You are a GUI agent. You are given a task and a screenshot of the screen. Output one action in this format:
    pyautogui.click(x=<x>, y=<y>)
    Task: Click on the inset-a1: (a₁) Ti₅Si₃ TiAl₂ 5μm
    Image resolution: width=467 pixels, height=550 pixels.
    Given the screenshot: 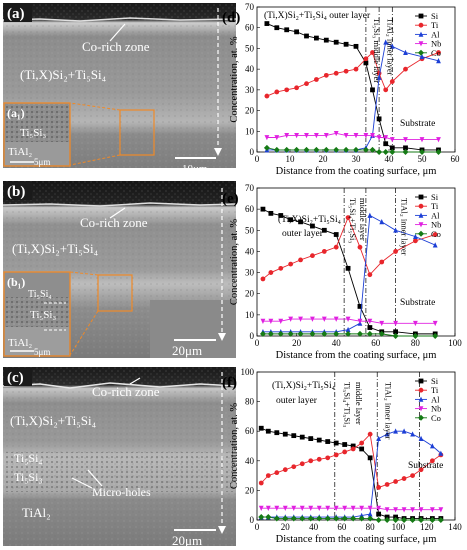 What is the action you would take?
    pyautogui.click(x=37, y=134)
    